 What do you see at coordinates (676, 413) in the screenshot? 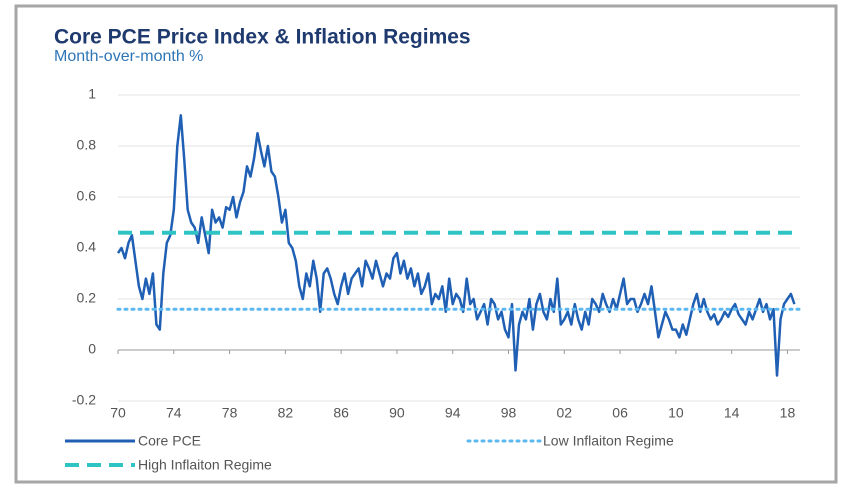
I see `x-tick-label: 10` at bounding box center [676, 413].